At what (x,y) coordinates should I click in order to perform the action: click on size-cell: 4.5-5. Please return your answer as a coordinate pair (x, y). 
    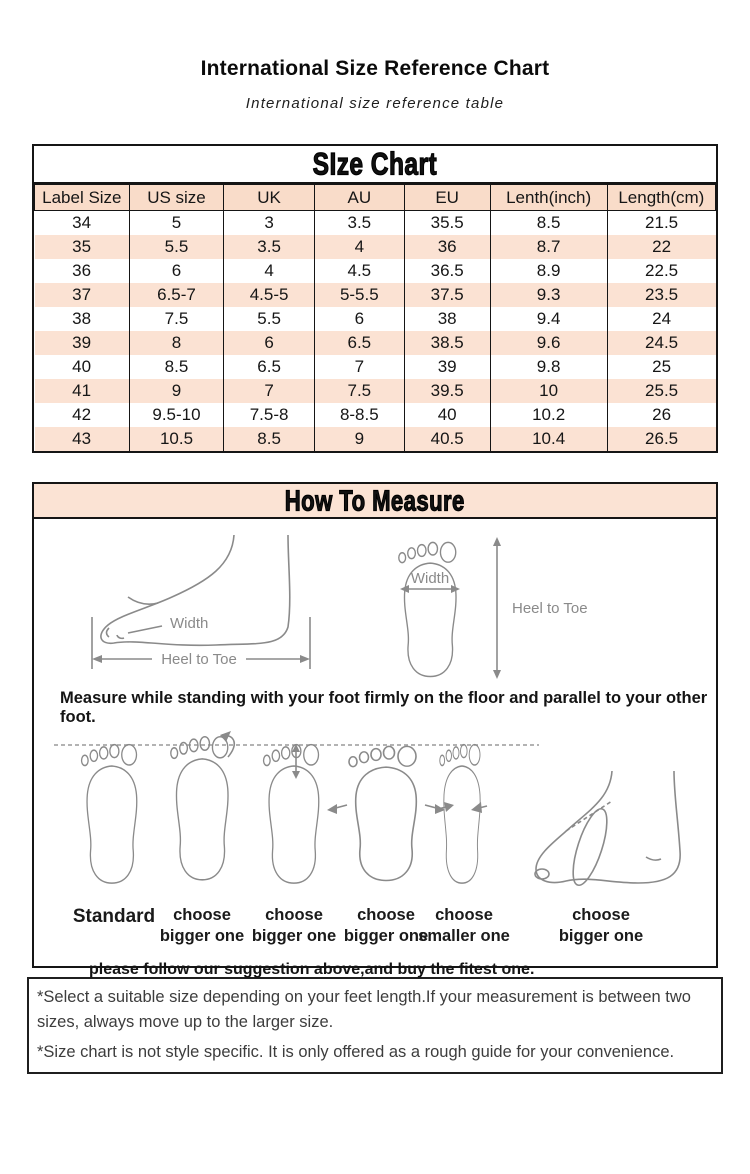
    Looking at the image, I should click on (269, 295).